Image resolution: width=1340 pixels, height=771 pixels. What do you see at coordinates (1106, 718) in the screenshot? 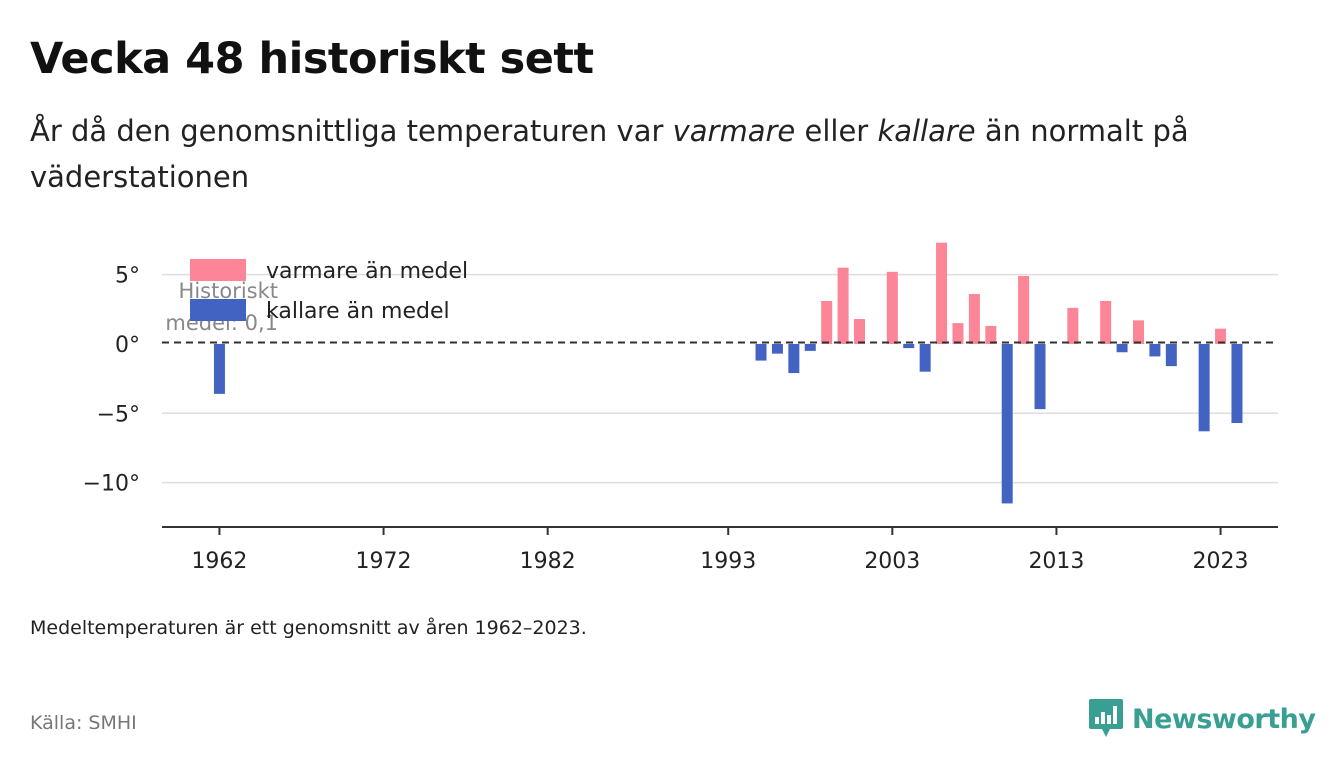
I see `newsworthy-logo-icon` at bounding box center [1106, 718].